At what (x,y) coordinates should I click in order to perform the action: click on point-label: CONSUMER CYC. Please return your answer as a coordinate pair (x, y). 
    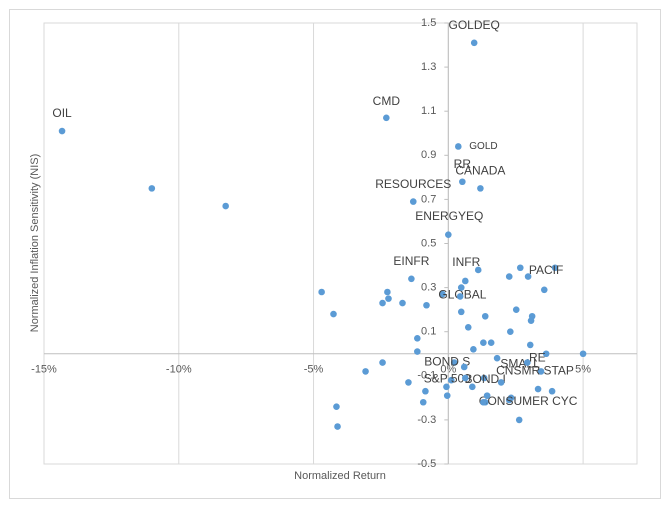
    Looking at the image, I should click on (528, 401).